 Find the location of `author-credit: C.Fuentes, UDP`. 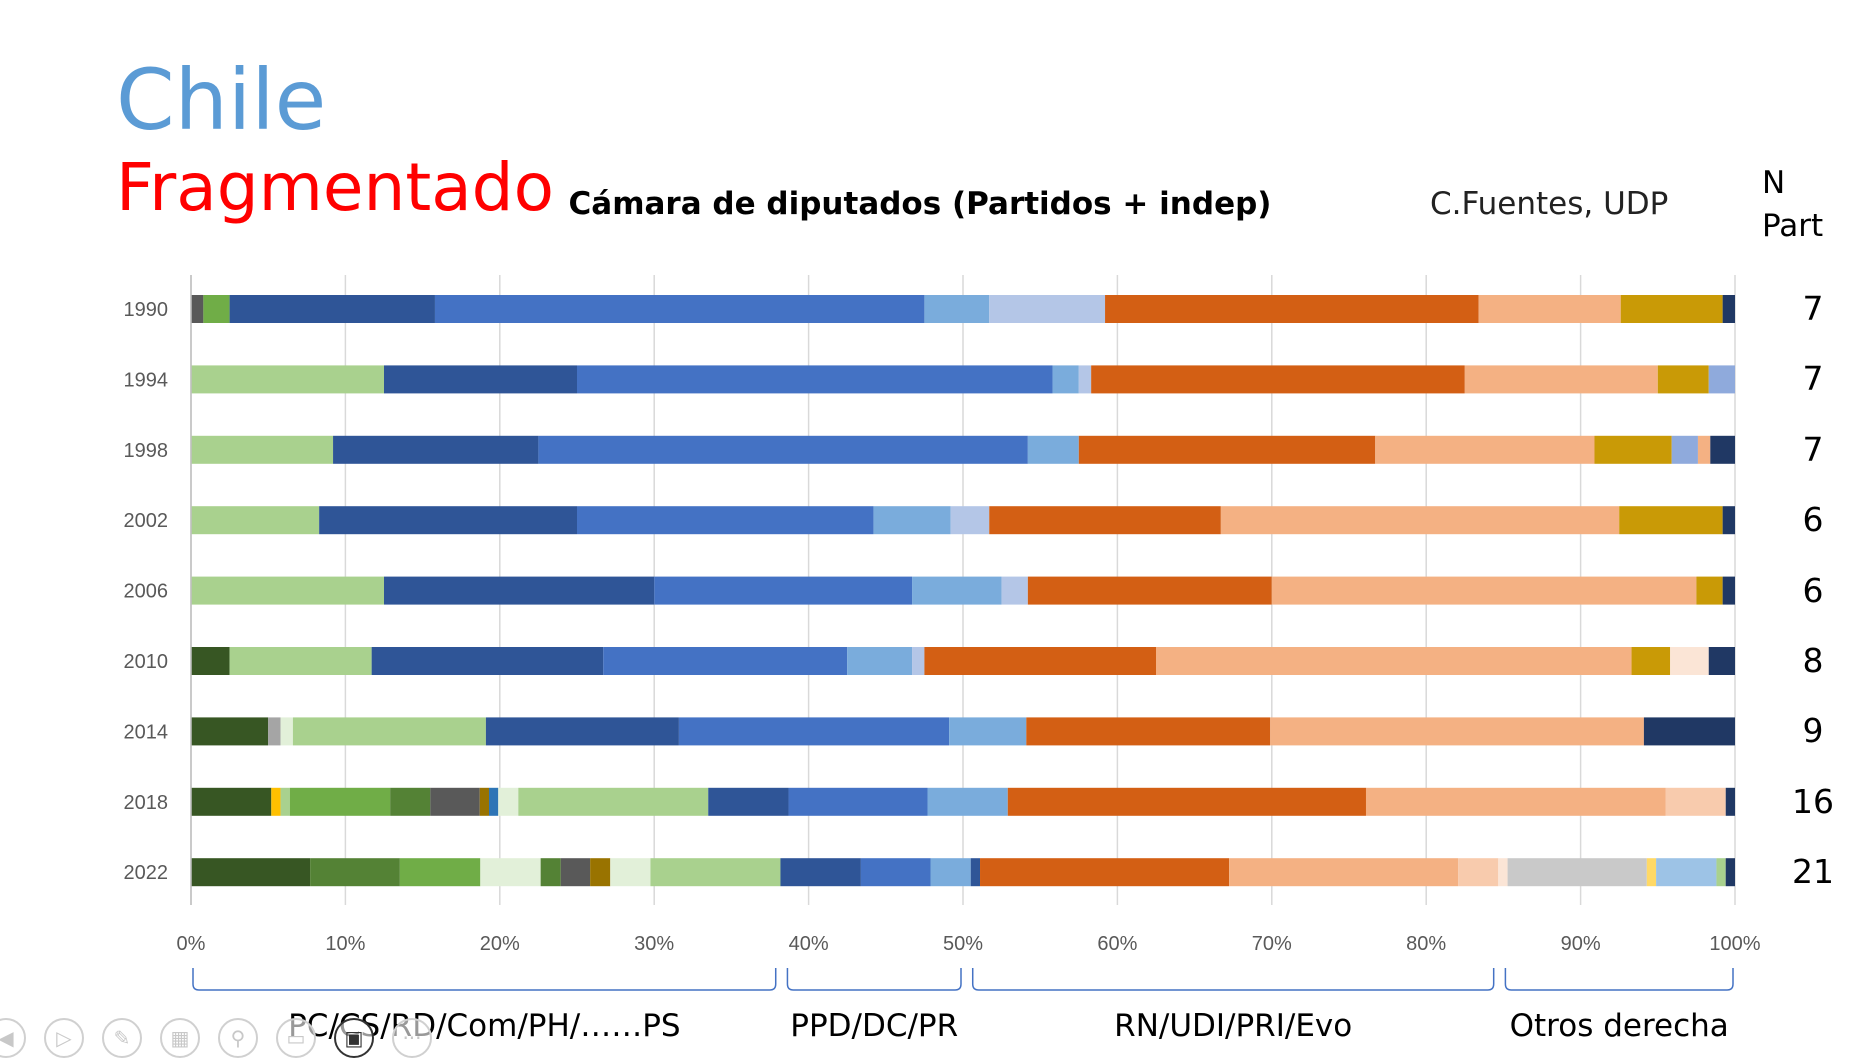

author-credit: C.Fuentes, UDP is located at coordinates (1549, 204).